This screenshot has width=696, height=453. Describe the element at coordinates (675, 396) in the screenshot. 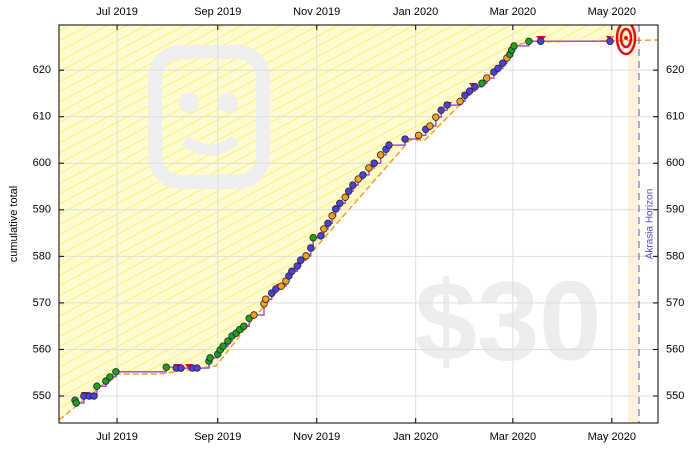

I see `y-tick-label-right: 550` at that location.